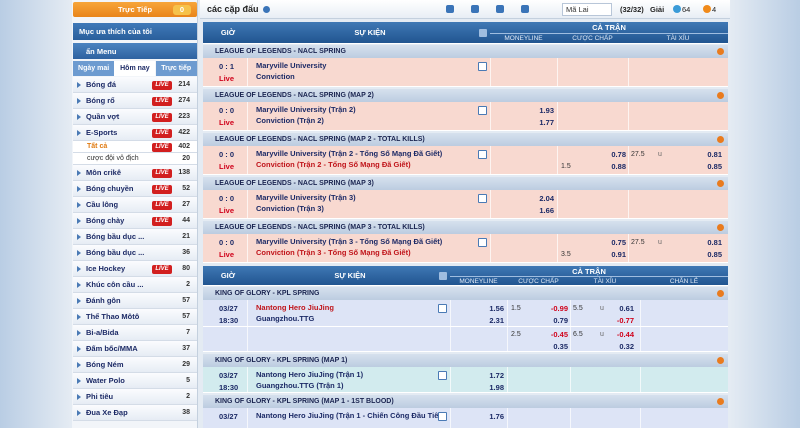 The image size is (800, 428). What do you see at coordinates (184, 116) in the screenshot?
I see `sport-count: 223` at bounding box center [184, 116].